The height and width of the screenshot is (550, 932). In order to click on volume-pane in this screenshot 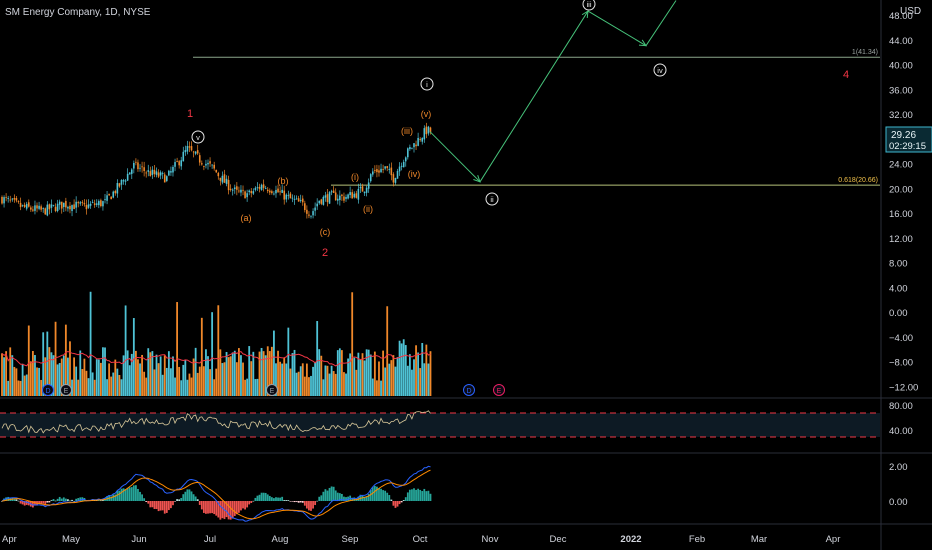, I will do `click(216, 343)`.